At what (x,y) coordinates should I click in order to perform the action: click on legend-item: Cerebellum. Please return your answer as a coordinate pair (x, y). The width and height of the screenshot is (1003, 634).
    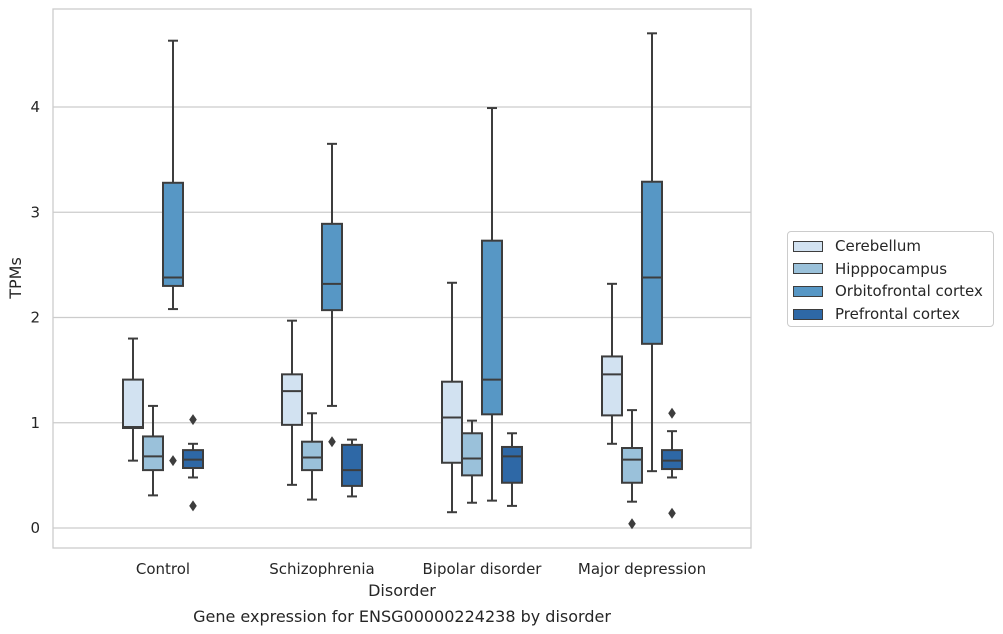
    Looking at the image, I should click on (892, 246).